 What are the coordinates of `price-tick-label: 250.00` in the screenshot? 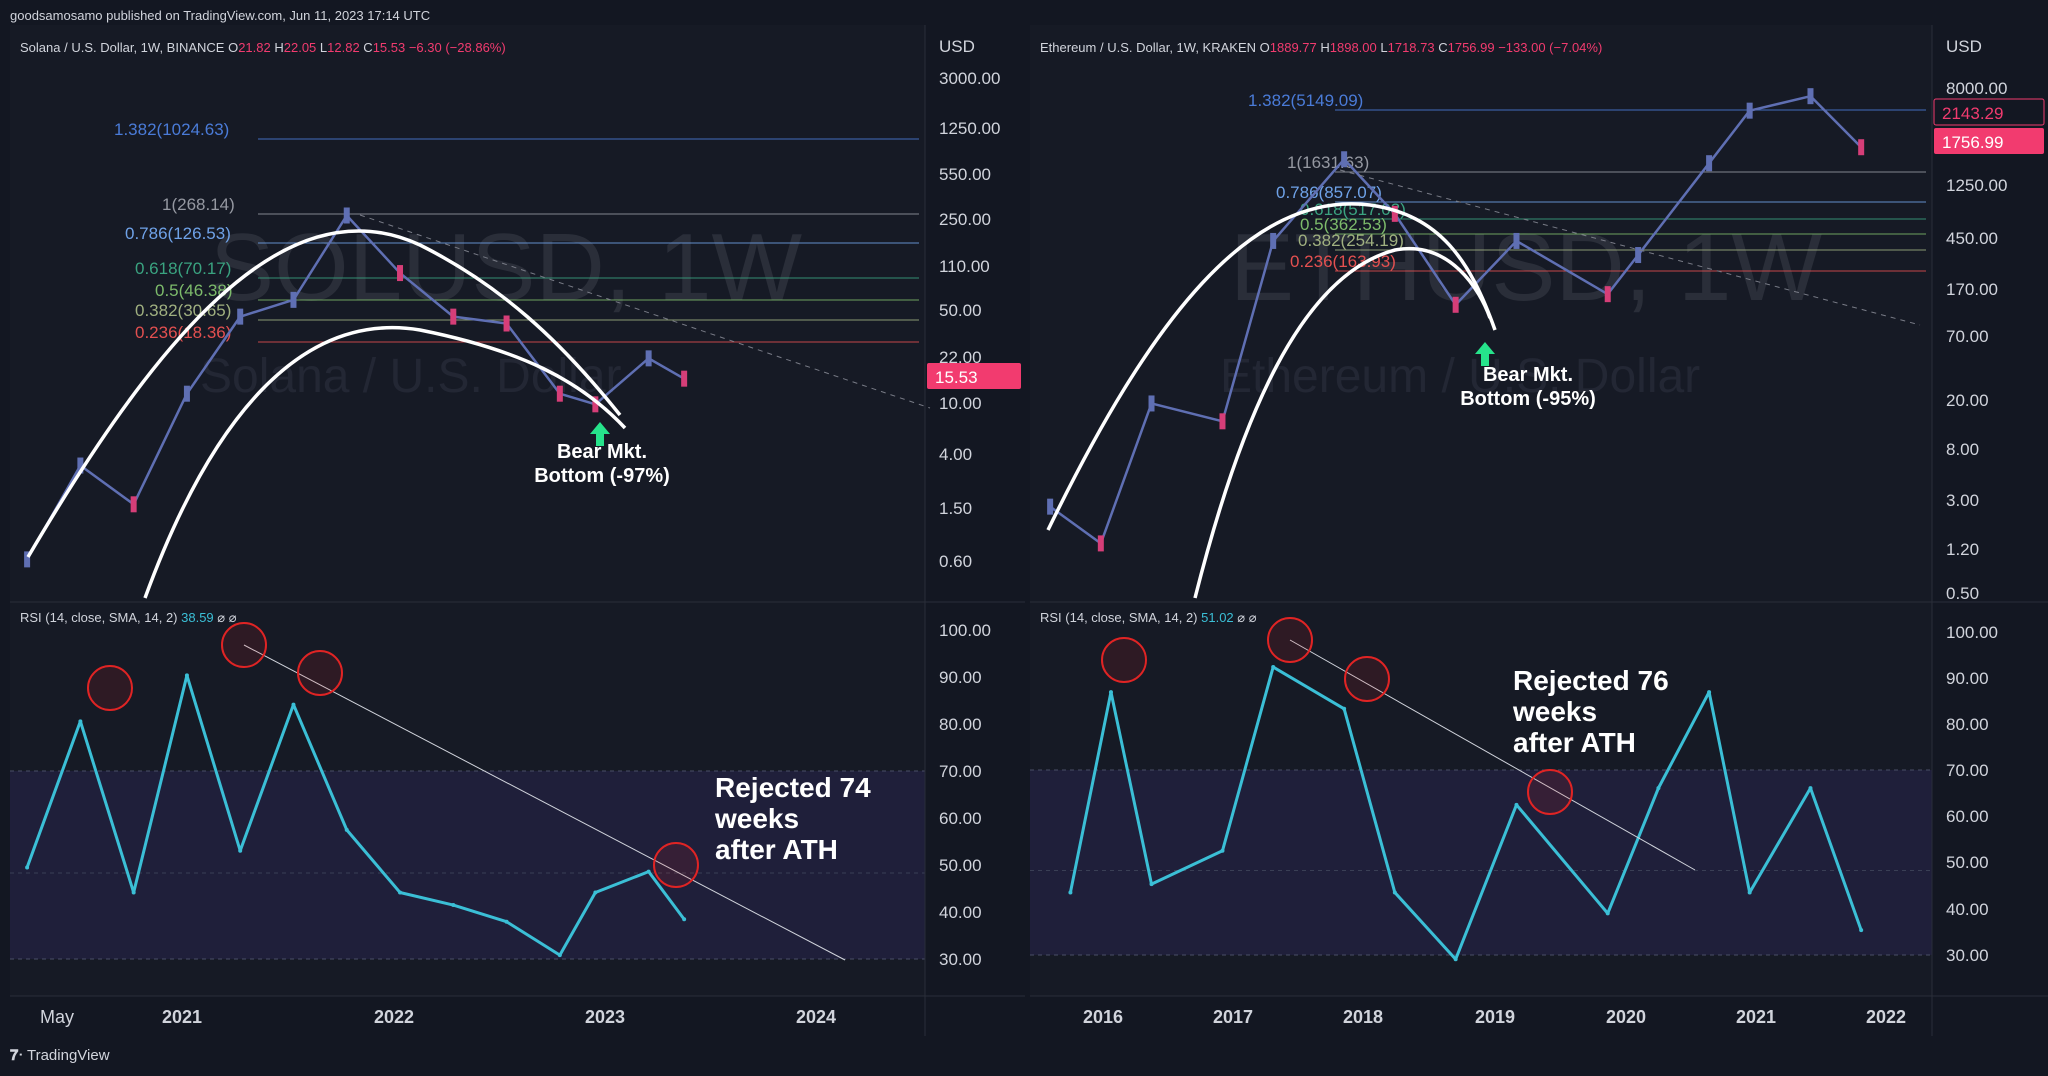 It's located at (965, 219).